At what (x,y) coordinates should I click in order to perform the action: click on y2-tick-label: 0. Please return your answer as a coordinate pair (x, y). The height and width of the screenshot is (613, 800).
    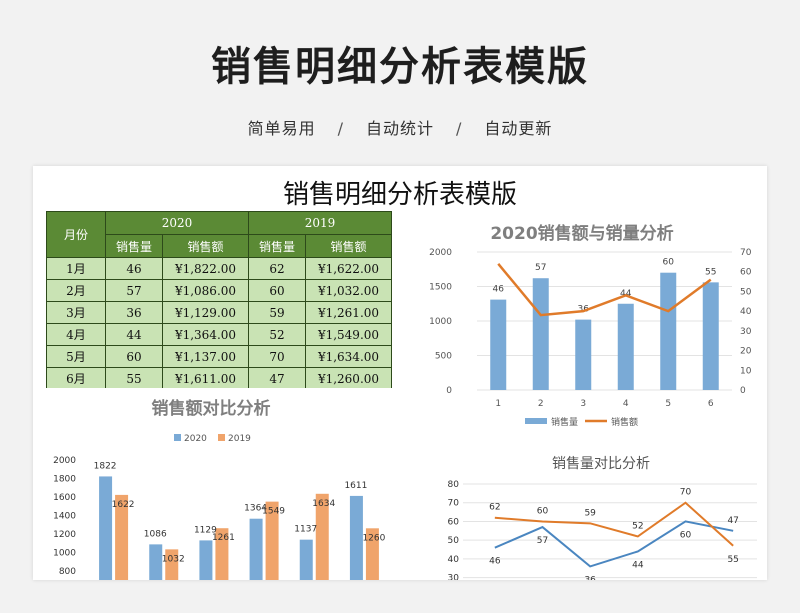
    Looking at the image, I should click on (743, 391).